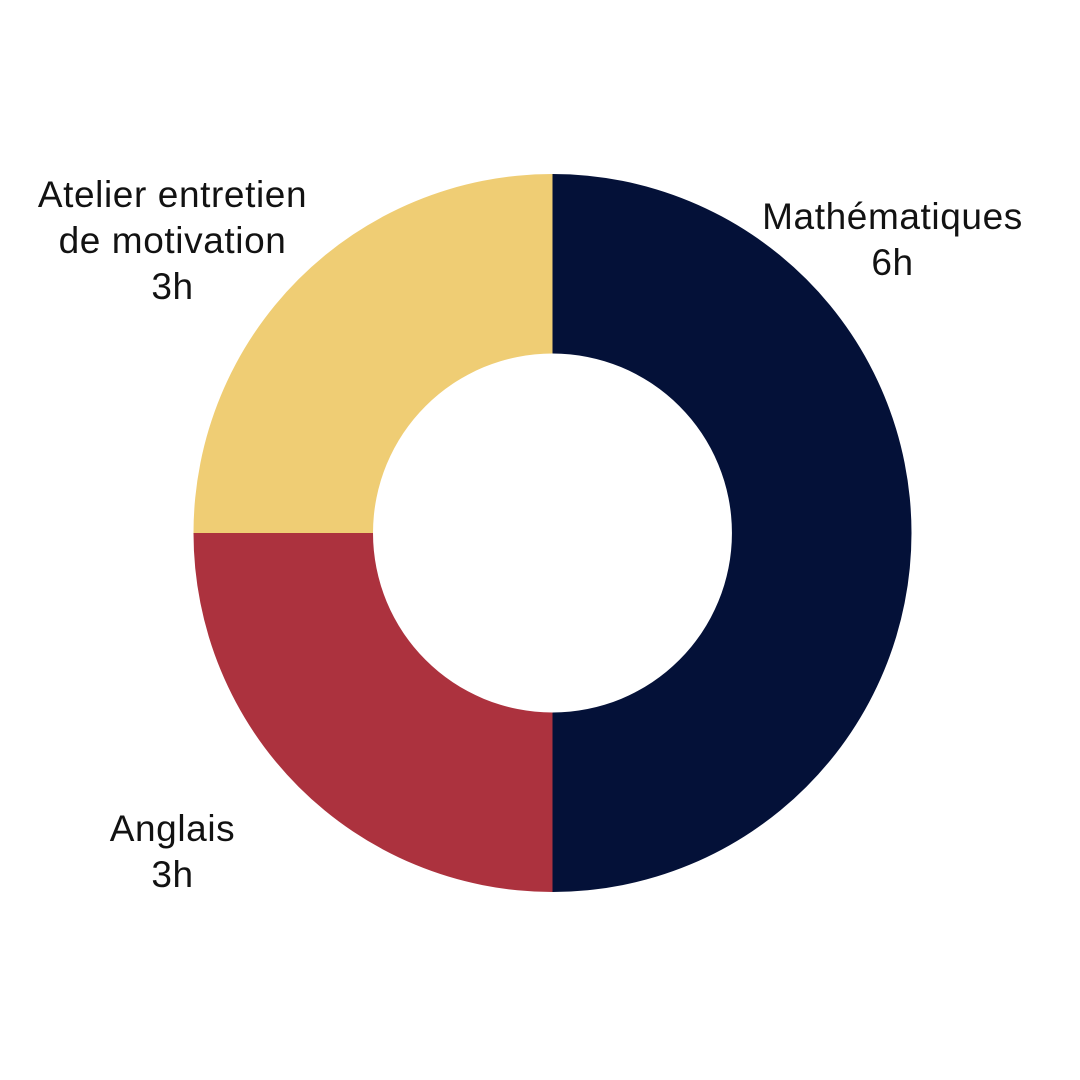 This screenshot has width=1080, height=1080. What do you see at coordinates (373, 353) in the screenshot?
I see `donut-segment-atelier-entretien-de-motivation` at bounding box center [373, 353].